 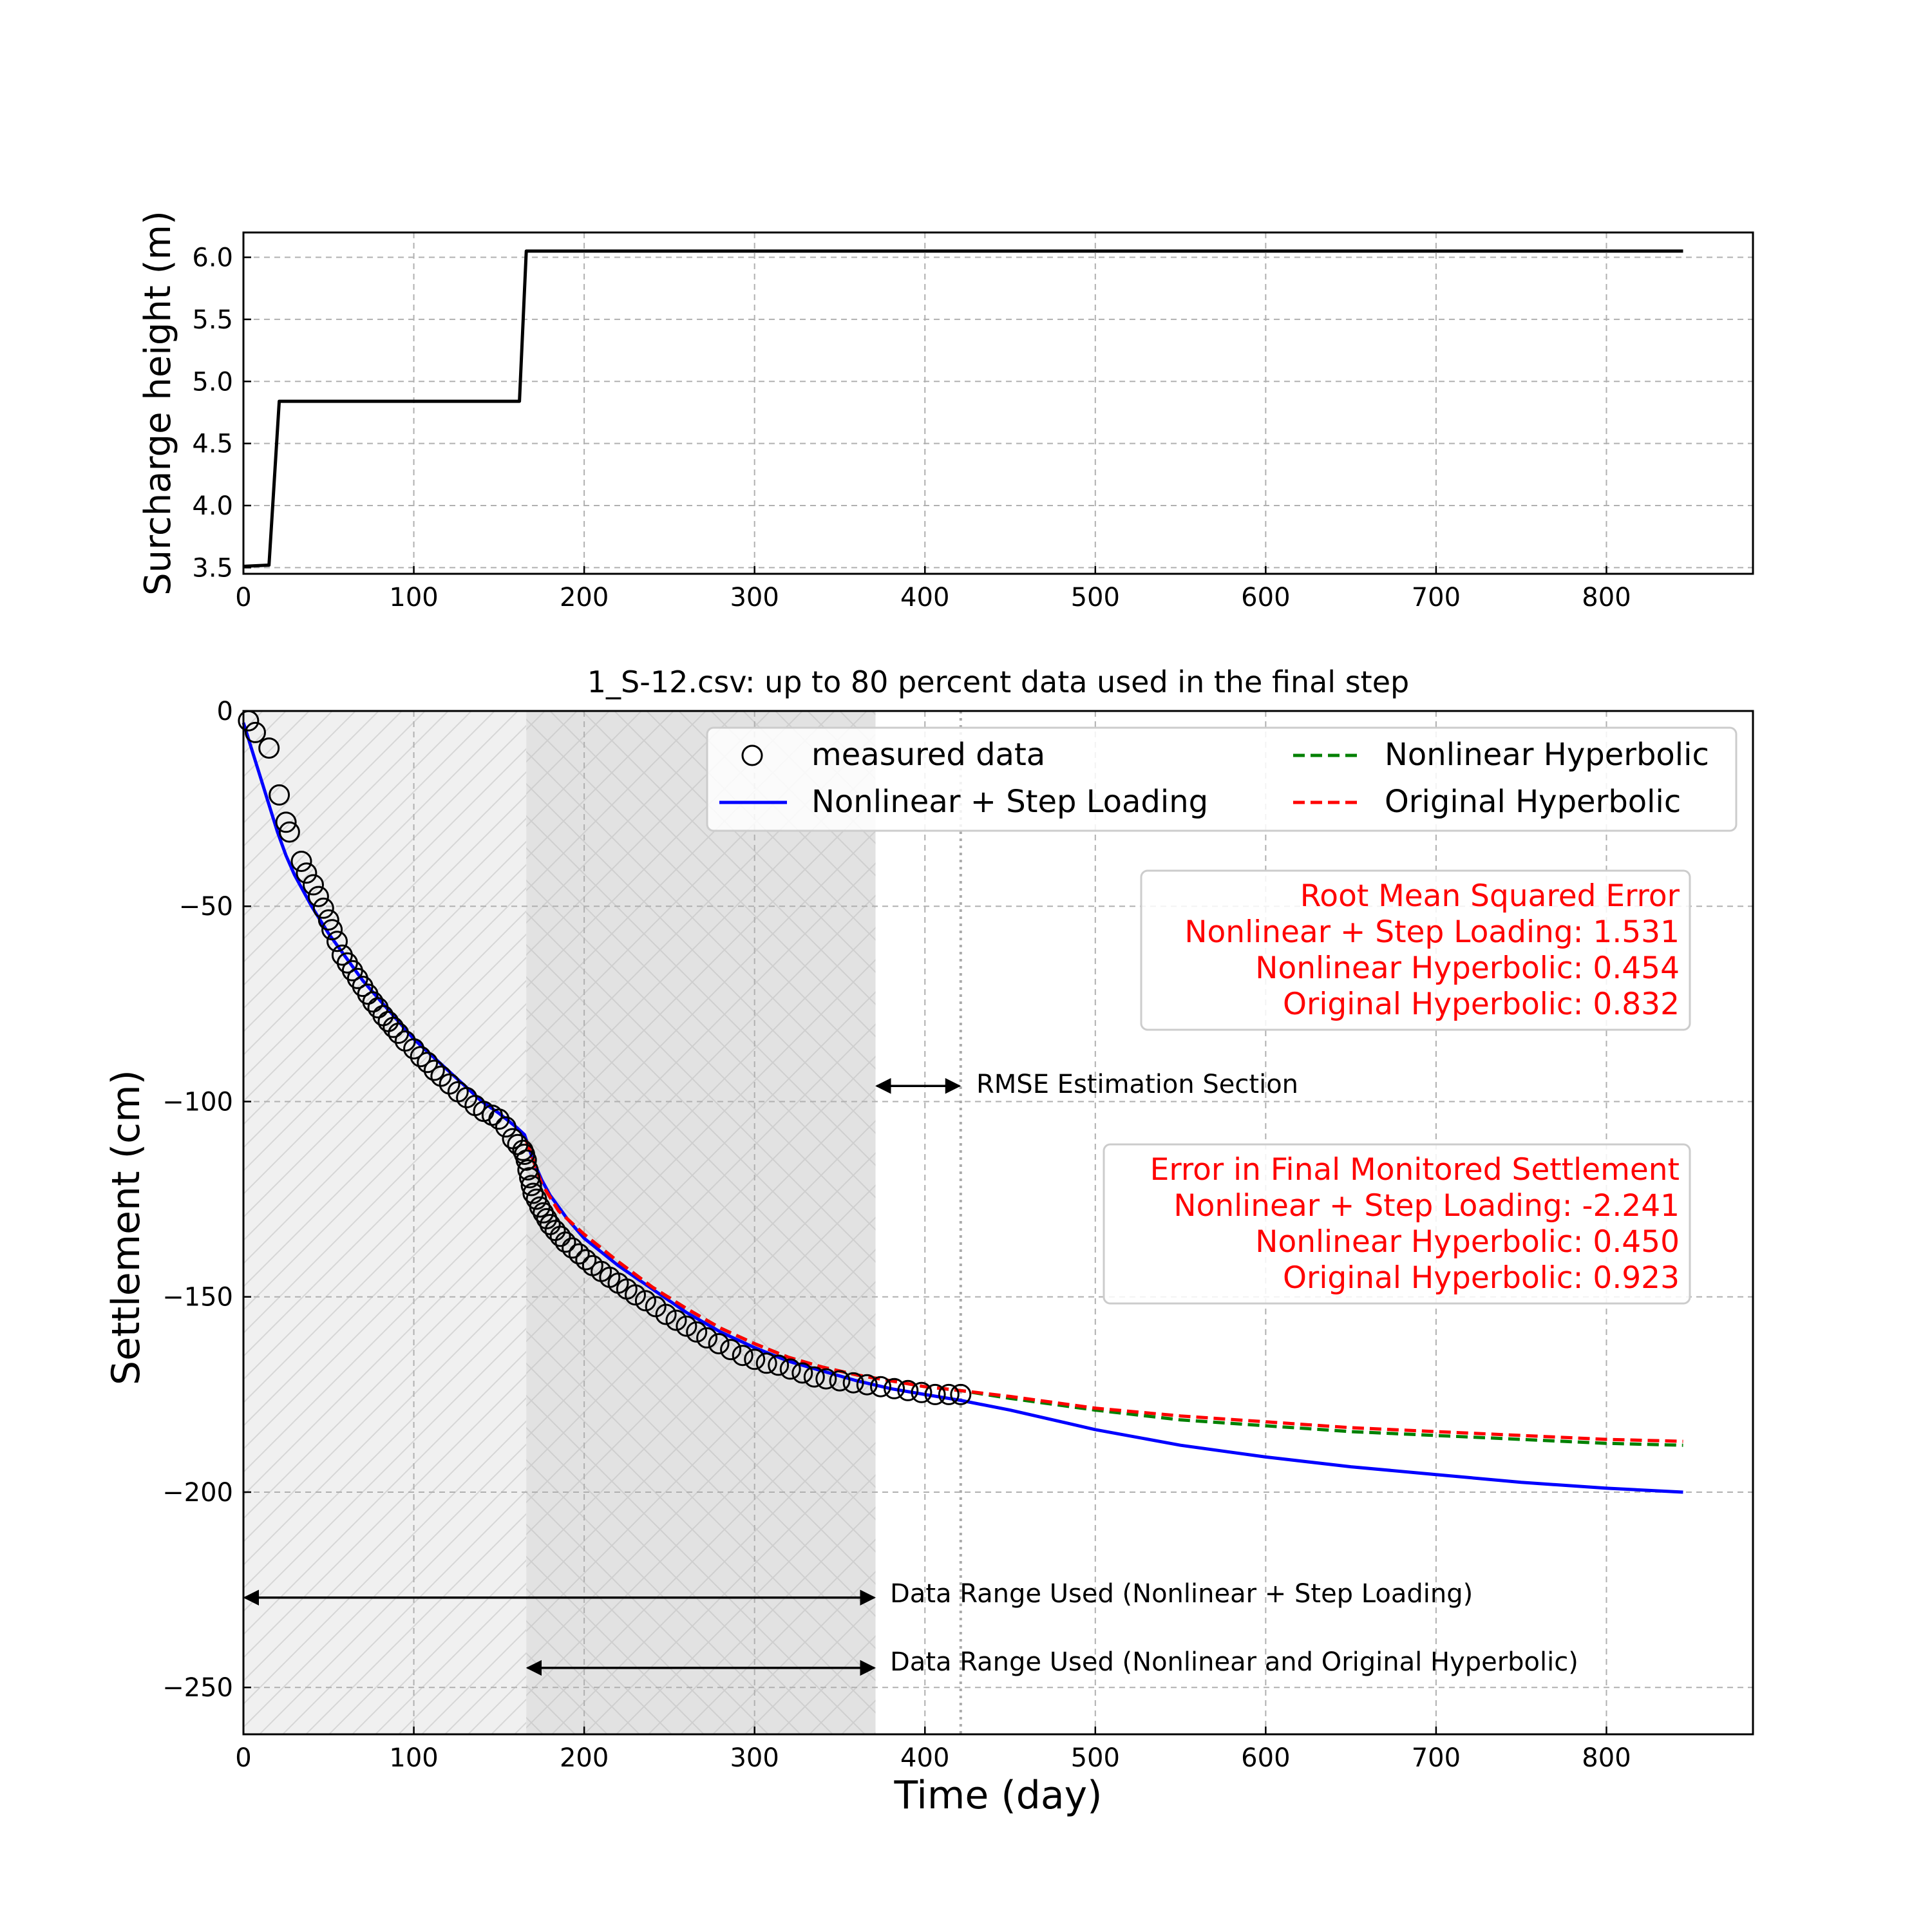 I want to click on rmse-nonlinear-step: Nonlinear + Step Loading: 1.531, so click(x=1432, y=932).